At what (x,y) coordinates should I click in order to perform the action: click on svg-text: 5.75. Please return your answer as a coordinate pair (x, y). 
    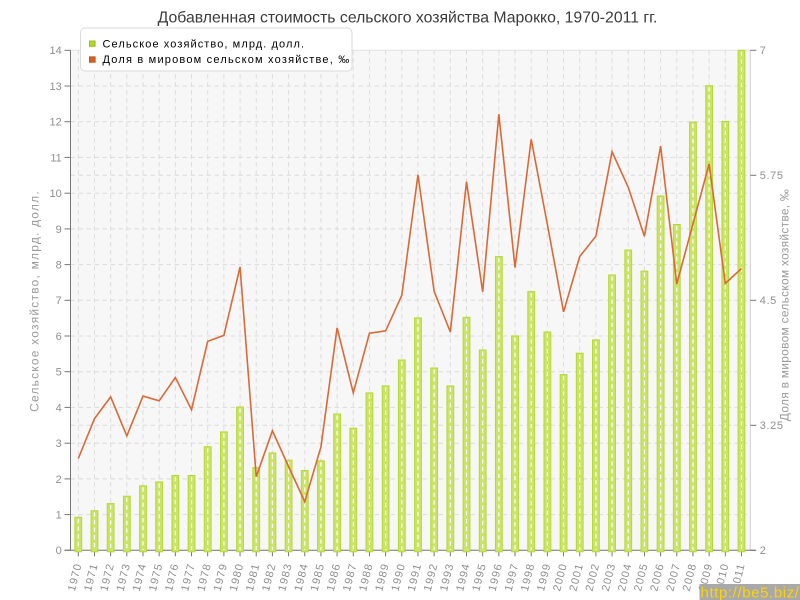
    Looking at the image, I should click on (772, 176).